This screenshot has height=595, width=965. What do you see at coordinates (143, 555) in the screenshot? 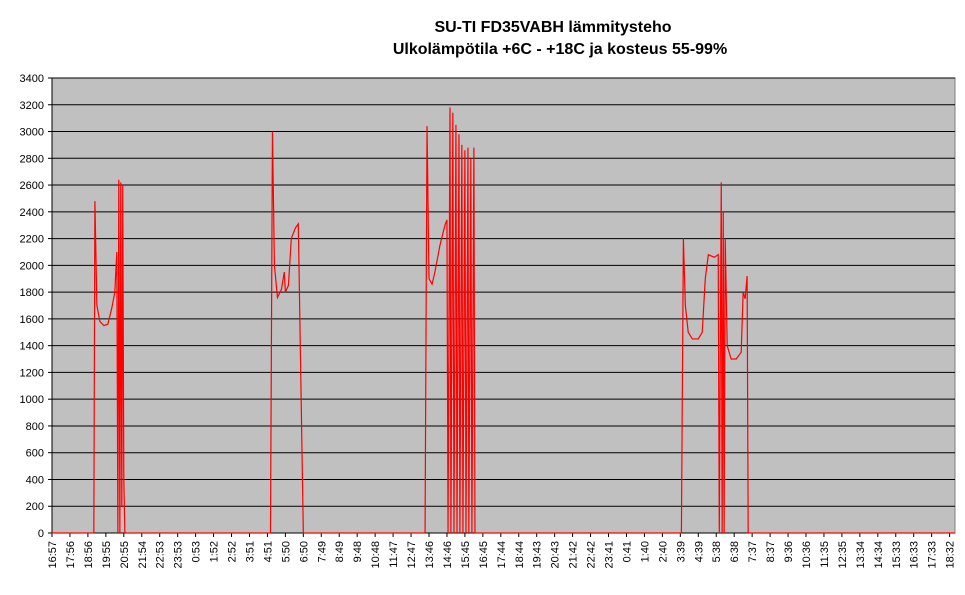
I see `x-tick-label: 21:54` at bounding box center [143, 555].